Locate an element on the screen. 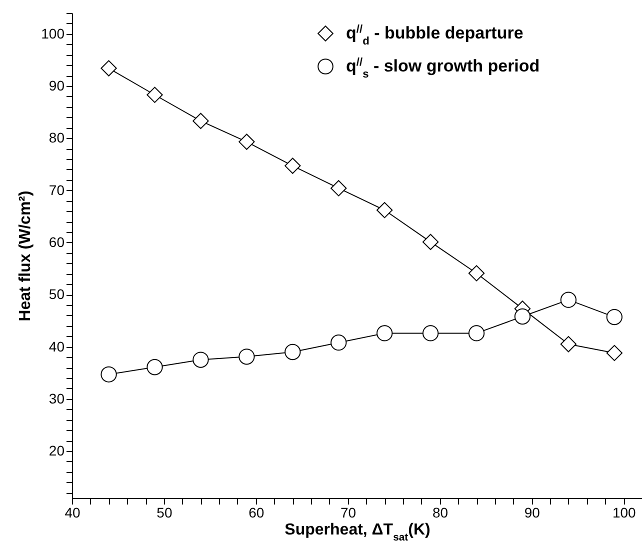  y-tick-label: 100 is located at coordinates (53, 33).